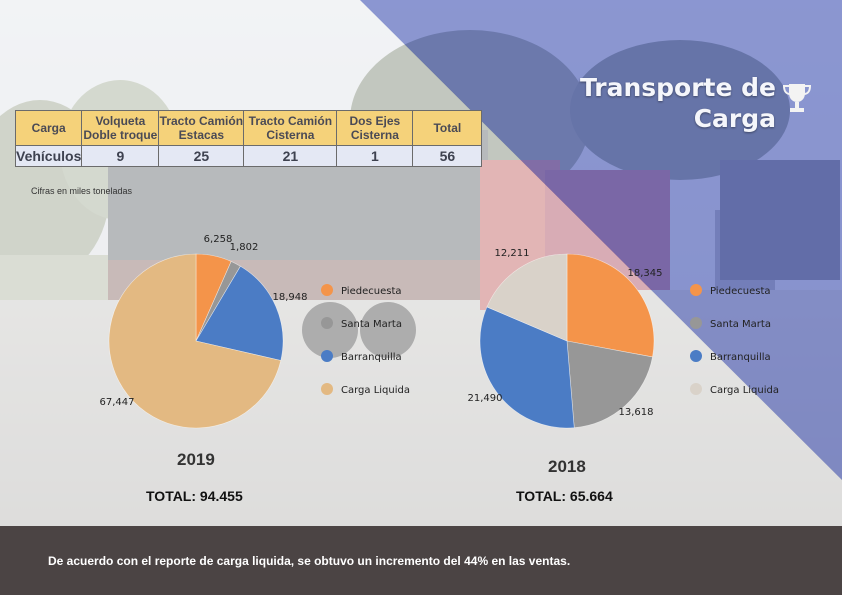 This screenshot has height=595, width=842. Describe the element at coordinates (201, 128) in the screenshot. I see `table-header-cell: Tracto Camión Estacas` at that location.